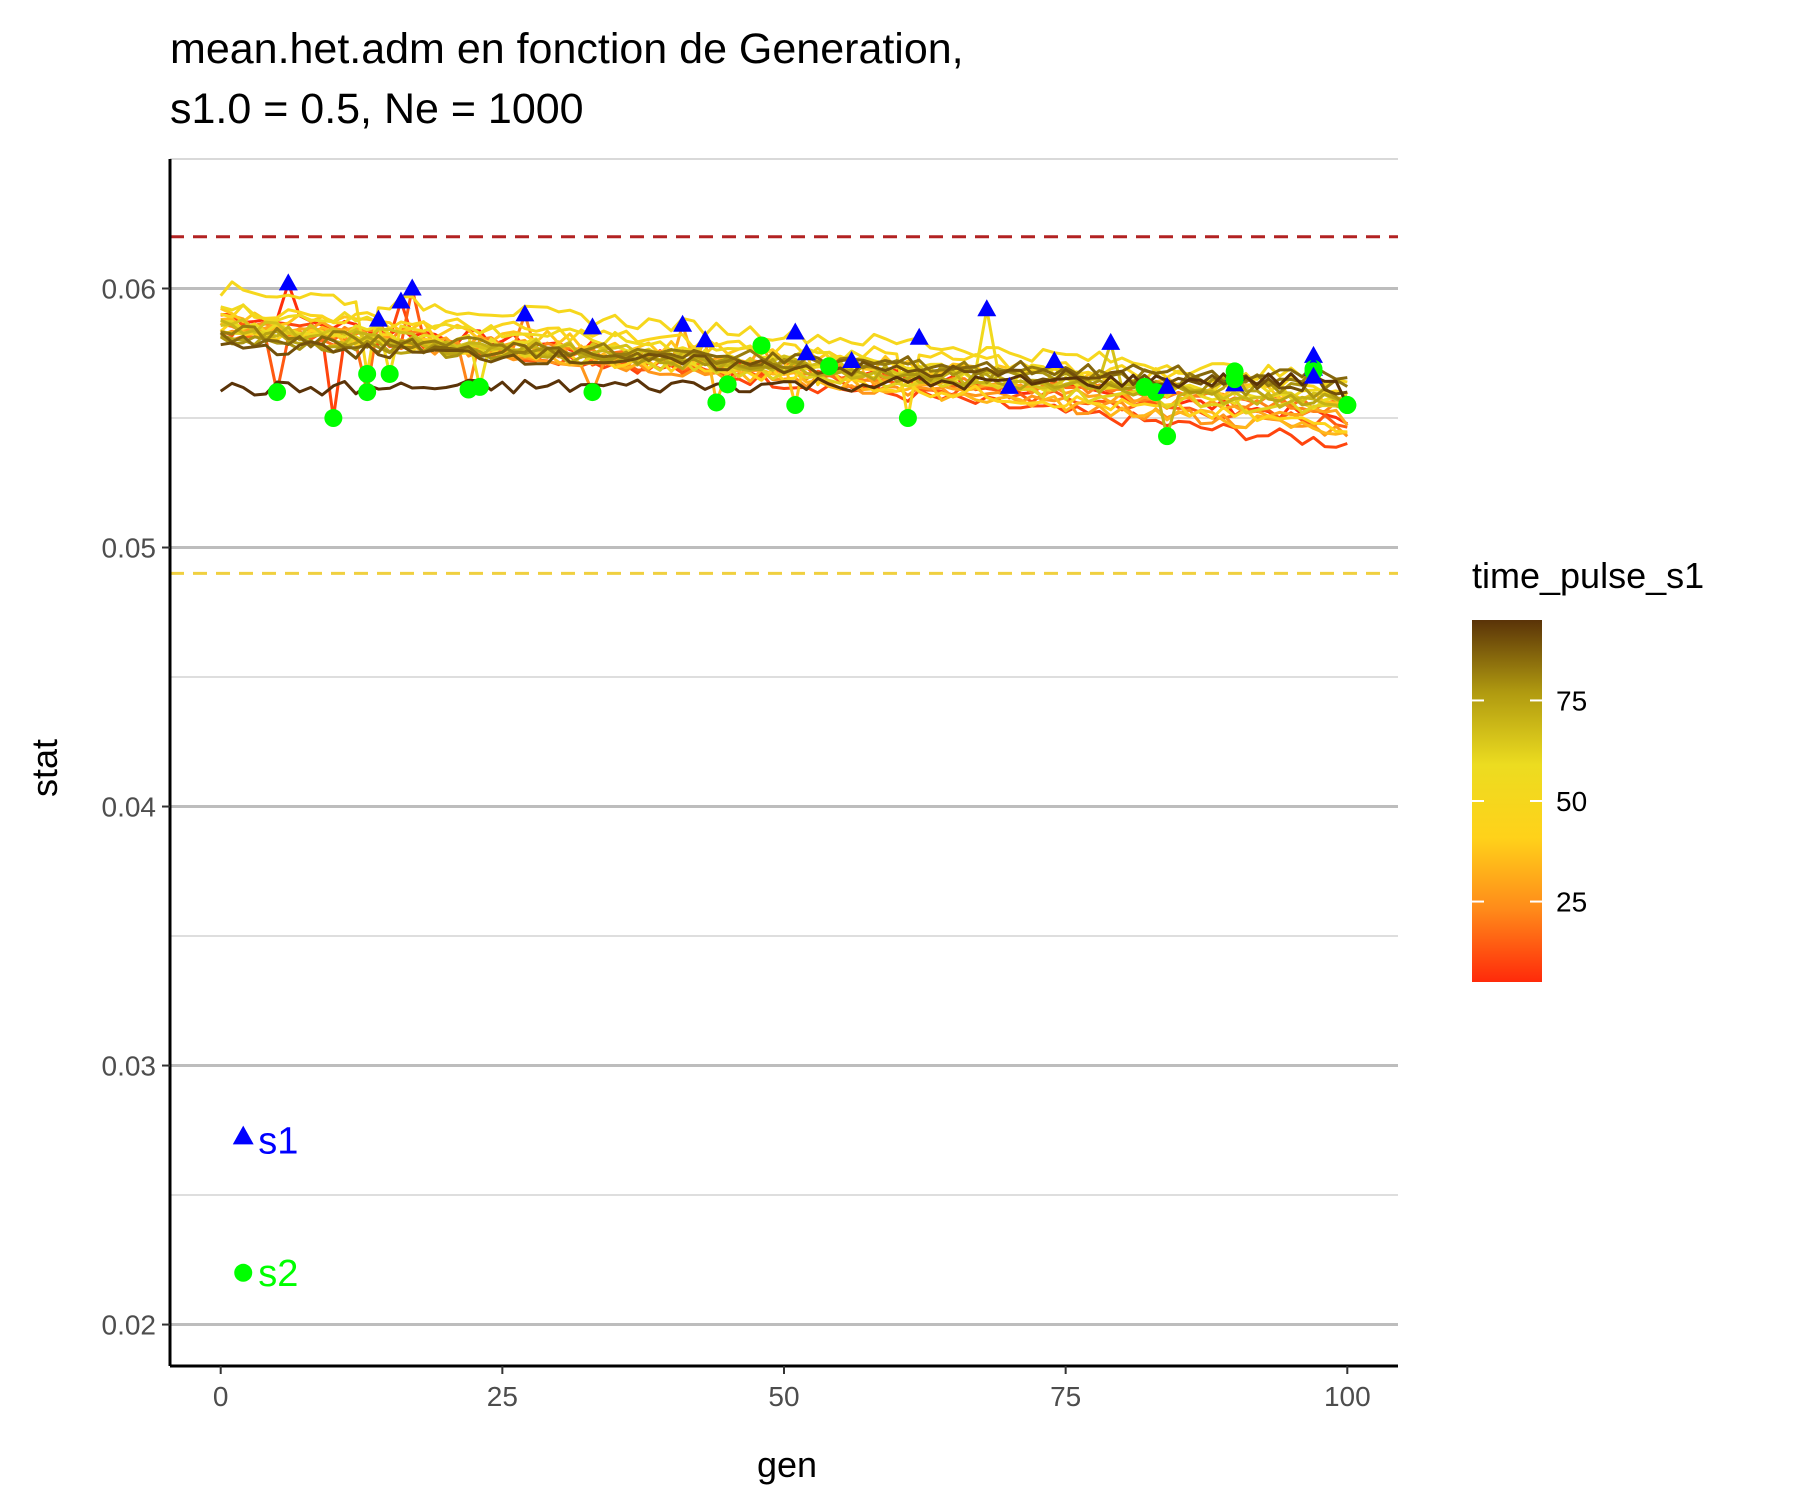 The height and width of the screenshot is (1500, 1800). What do you see at coordinates (129, 289) in the screenshot?
I see `y-tick-label: 0.06` at bounding box center [129, 289].